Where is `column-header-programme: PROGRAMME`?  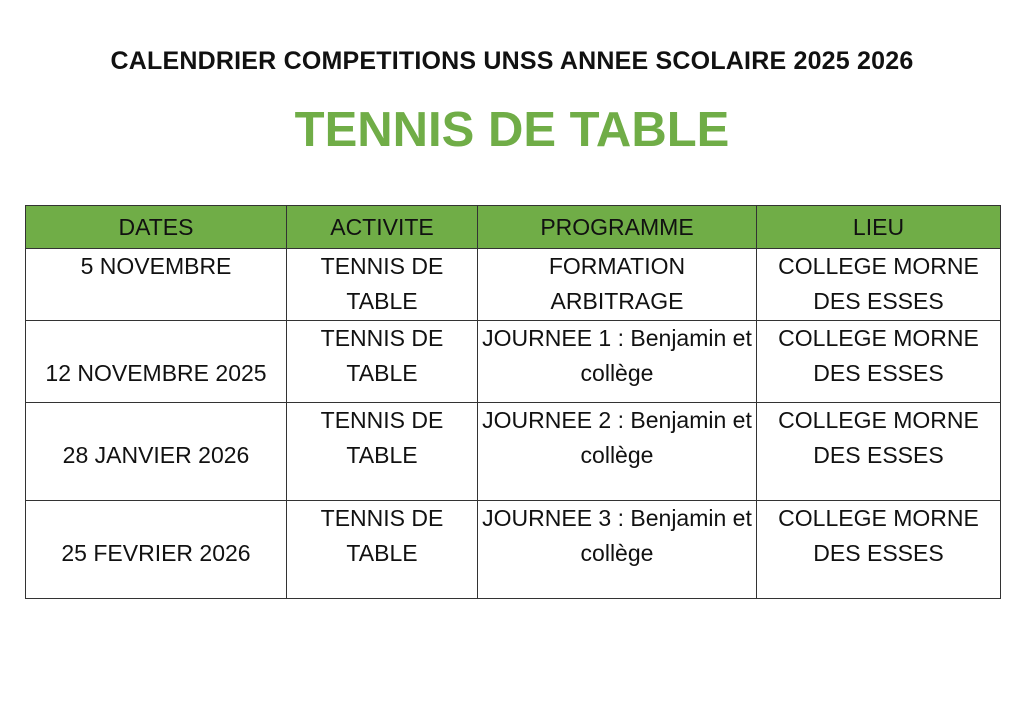 column-header-programme: PROGRAMME is located at coordinates (617, 227).